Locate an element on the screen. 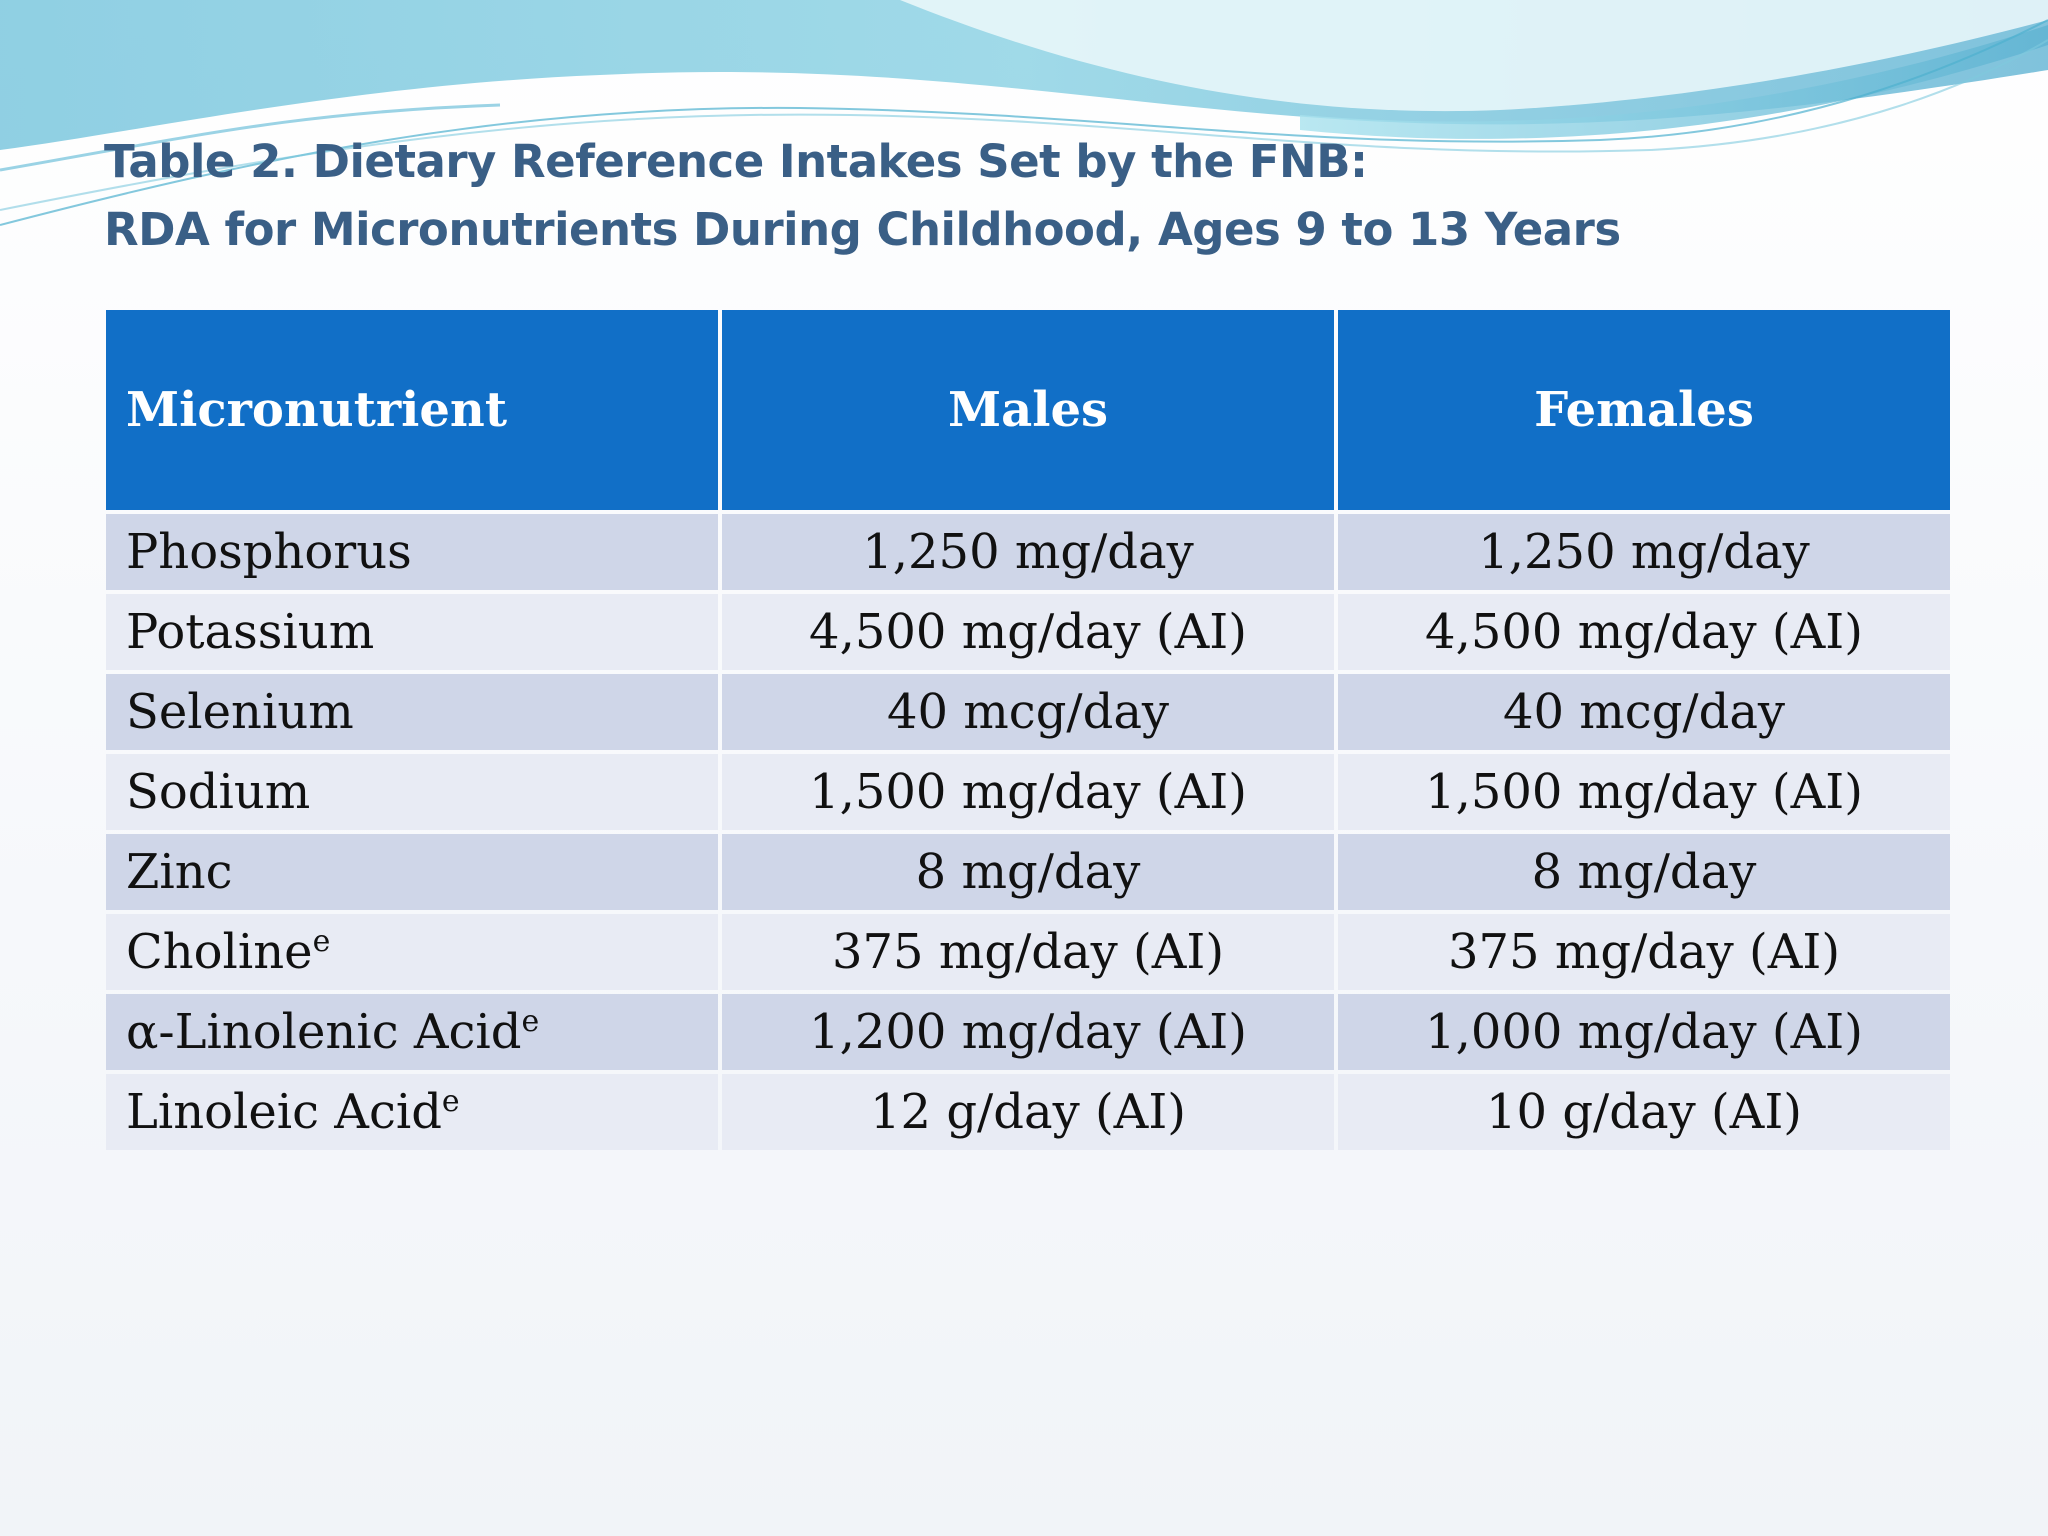 This screenshot has width=2048, height=1536. males-value-cell: 1,500 mg/day (AI) is located at coordinates (1028, 792).